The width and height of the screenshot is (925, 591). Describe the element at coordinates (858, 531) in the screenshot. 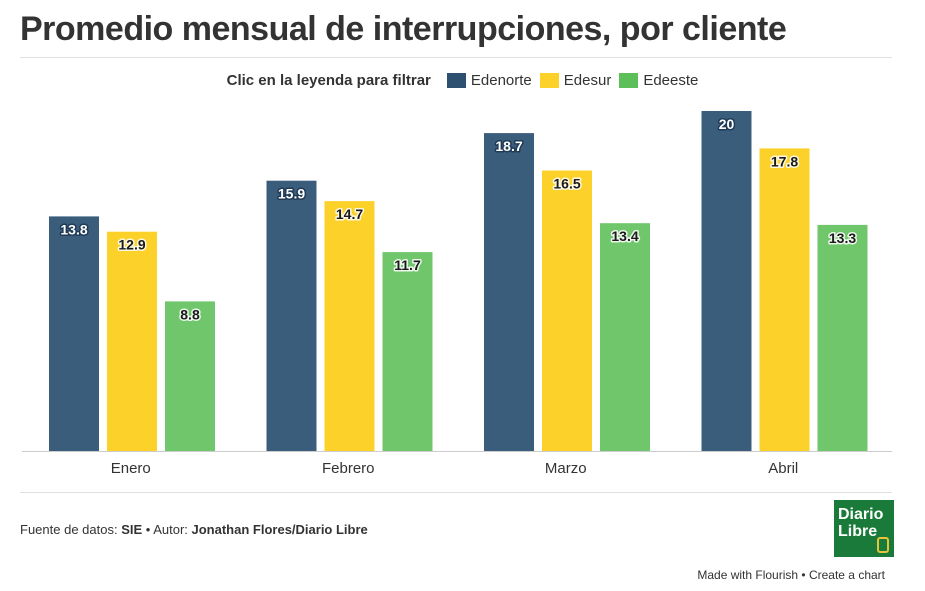

I see `logo-line-2: Libre` at that location.